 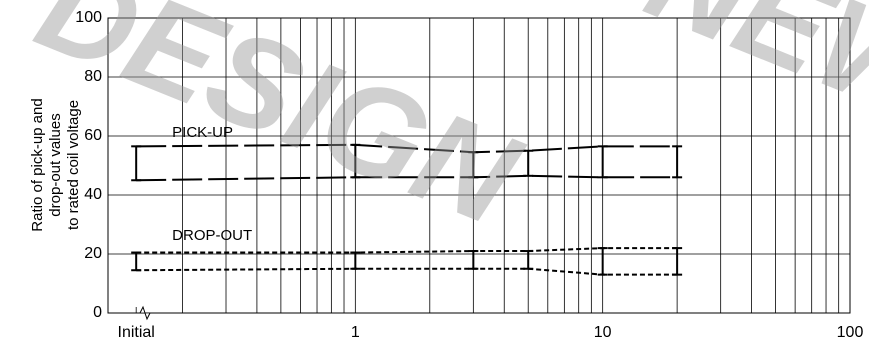 What do you see at coordinates (93, 253) in the screenshot?
I see `y-tick-label: 20` at bounding box center [93, 253].